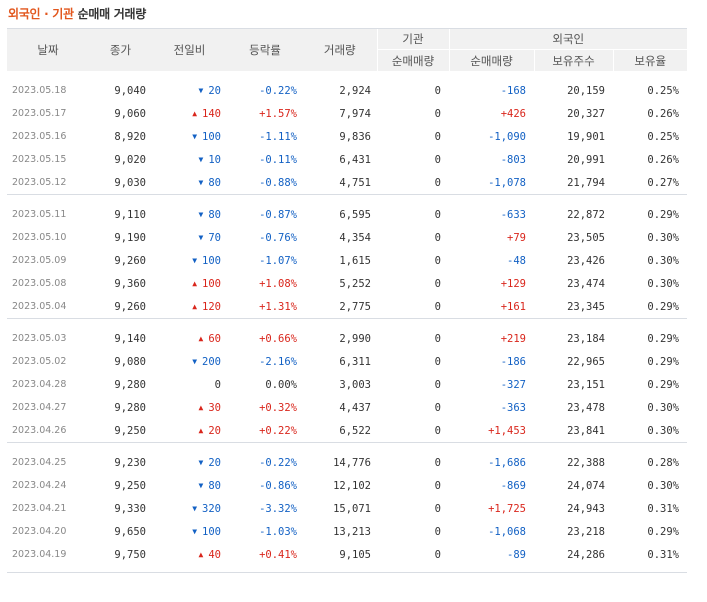 The width and height of the screenshot is (707, 602). Describe the element at coordinates (516, 554) in the screenshot. I see `row-foreign-net: -89` at that location.